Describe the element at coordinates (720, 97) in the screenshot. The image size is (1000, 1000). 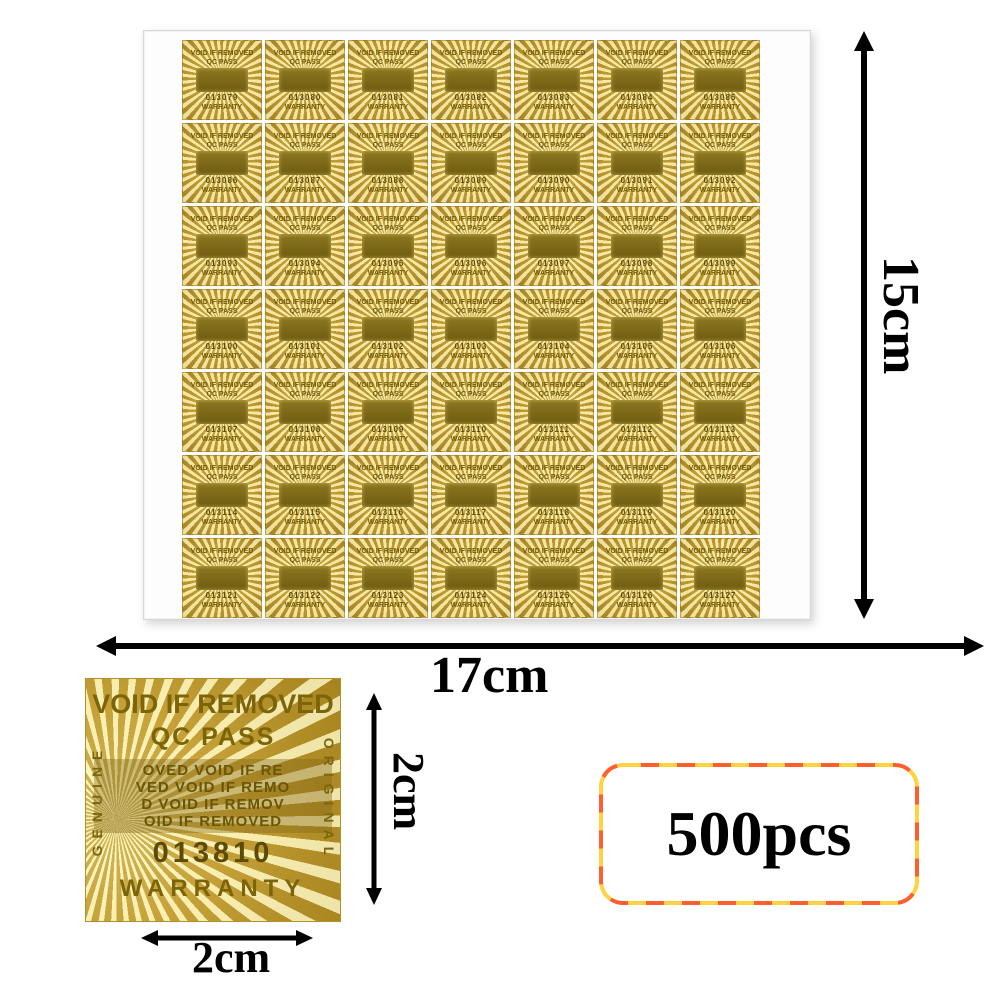
I see `sticker-serial-number: 013085` at that location.